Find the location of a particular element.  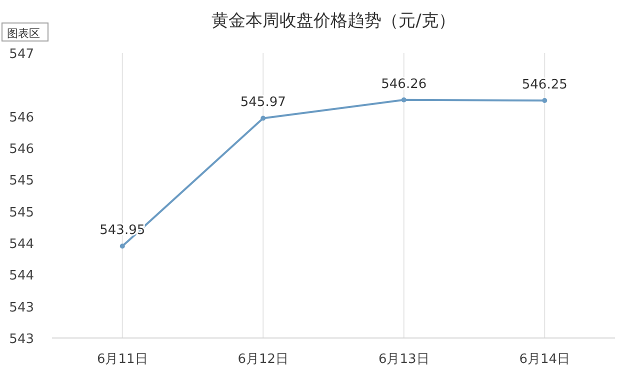

data-label: 545.97 is located at coordinates (263, 102).